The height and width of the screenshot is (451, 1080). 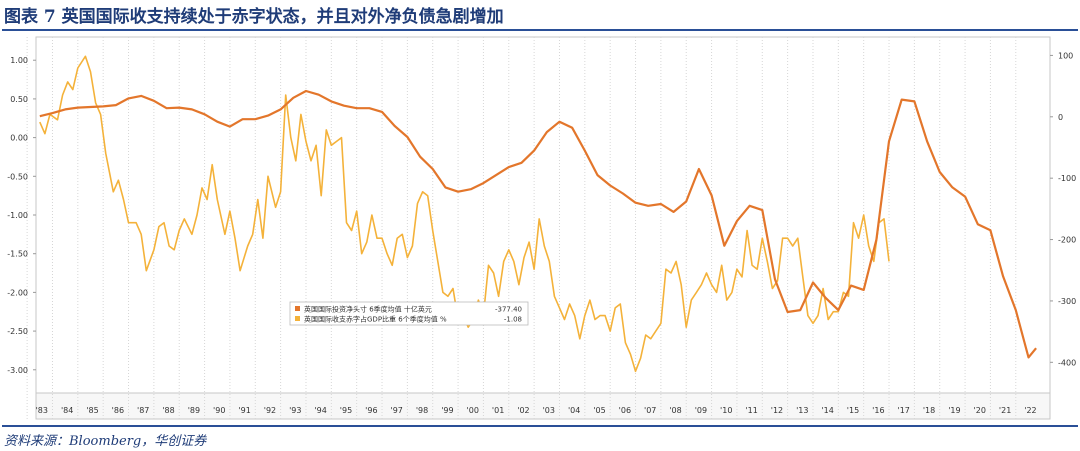 What do you see at coordinates (1005, 410) in the screenshot?
I see `x-tick-label: '21` at bounding box center [1005, 410].